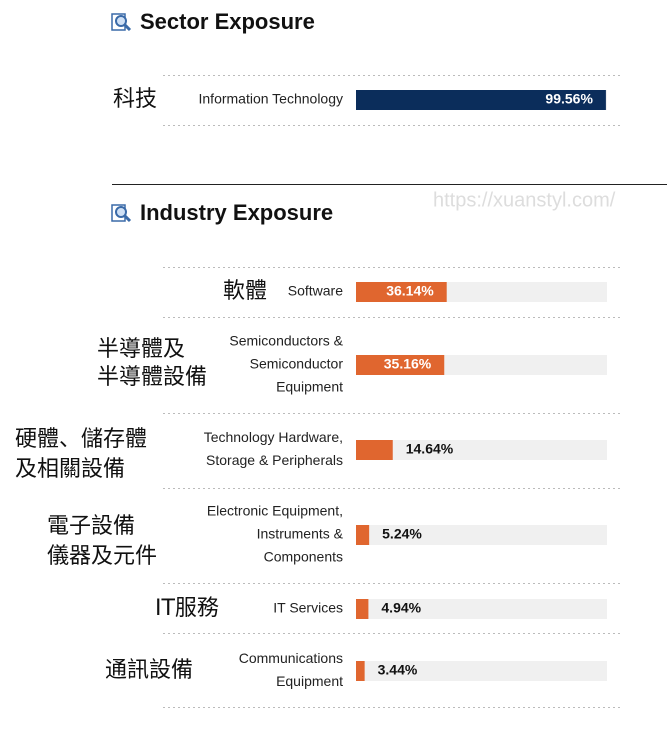 The image size is (667, 732). What do you see at coordinates (569, 99) in the screenshot?
I see `value-label: 99.56%` at bounding box center [569, 99].